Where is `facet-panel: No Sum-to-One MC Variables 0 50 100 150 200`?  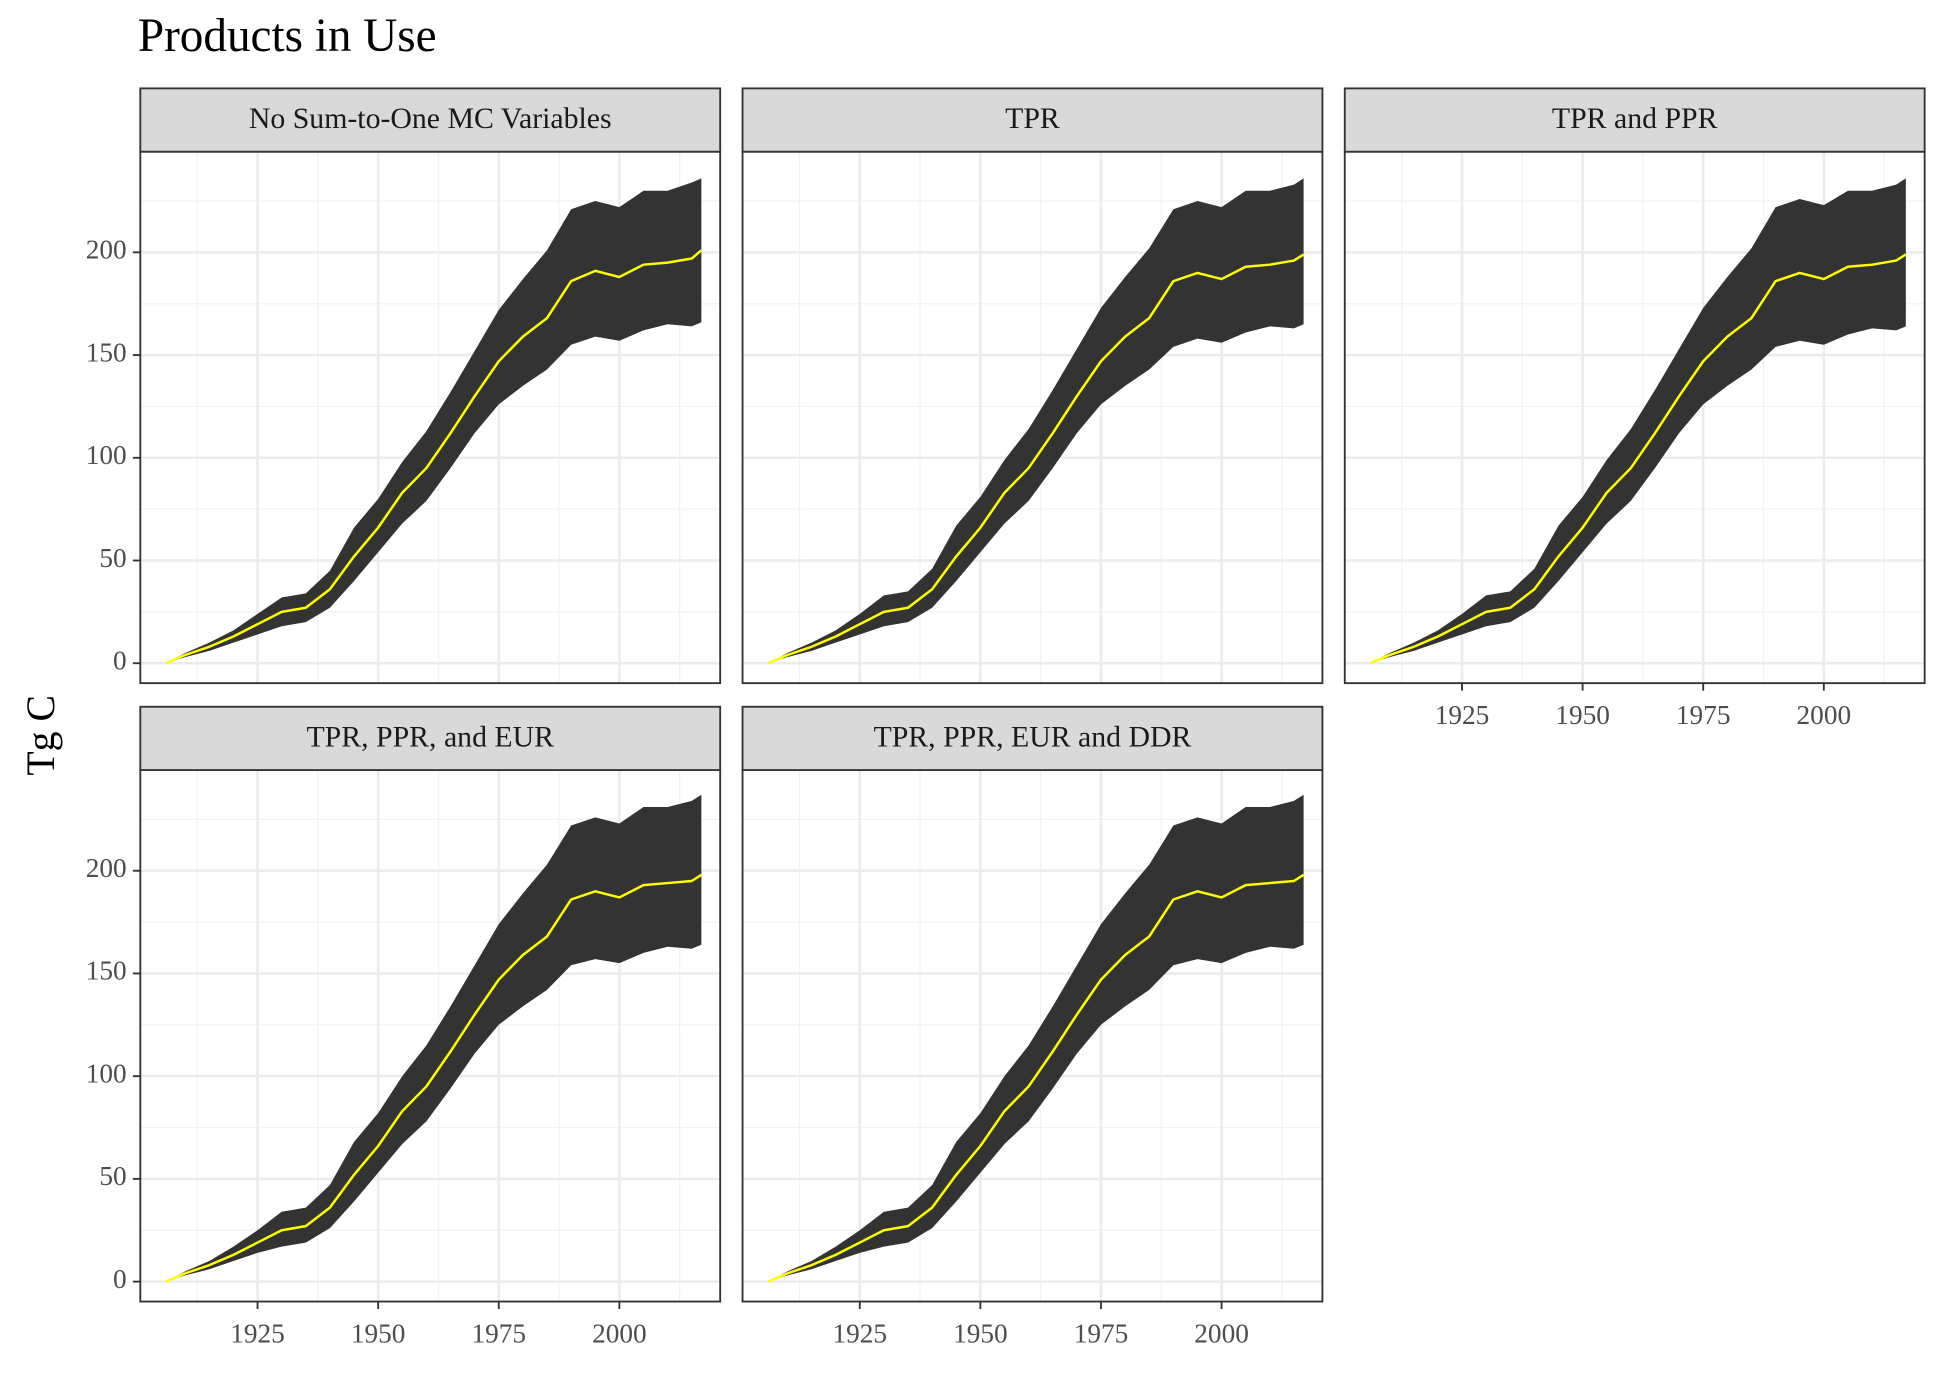 facet-panel: No Sum-to-One MC Variables 0 50 100 150 200 is located at coordinates (404, 386).